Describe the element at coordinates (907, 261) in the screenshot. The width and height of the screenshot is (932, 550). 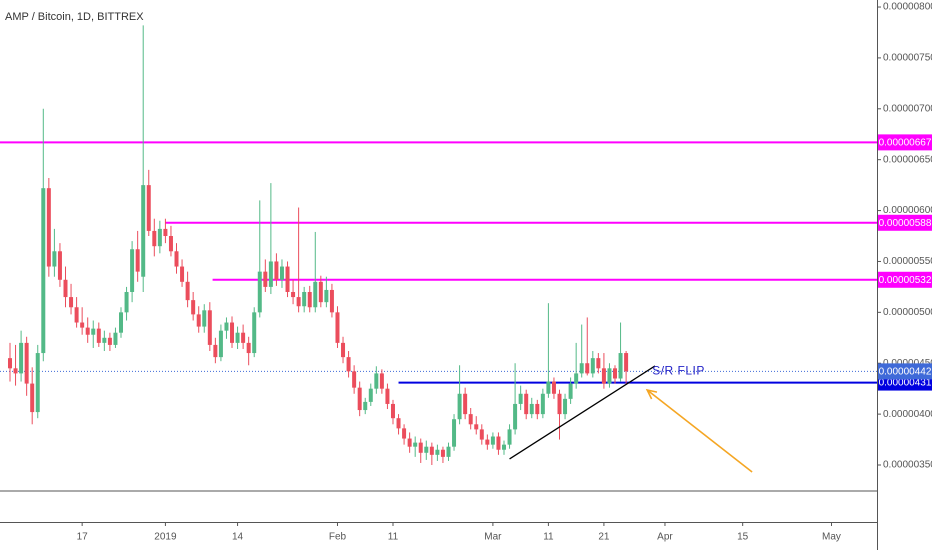
I see `y-tick-label: 0.00000550` at that location.